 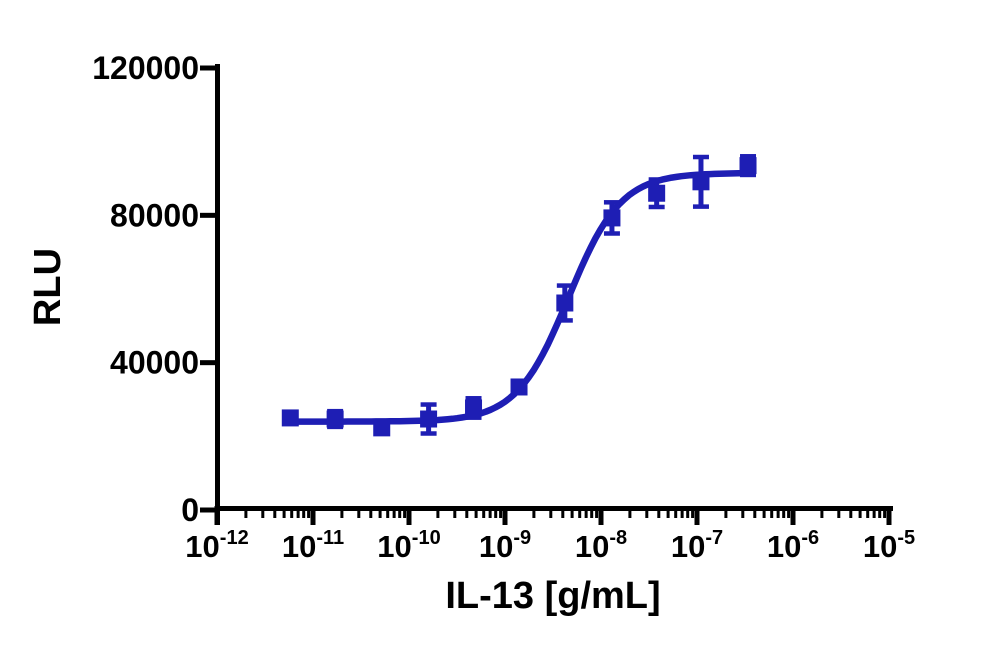 I want to click on x-tick-label: 10⁻⁵, so click(x=889, y=545).